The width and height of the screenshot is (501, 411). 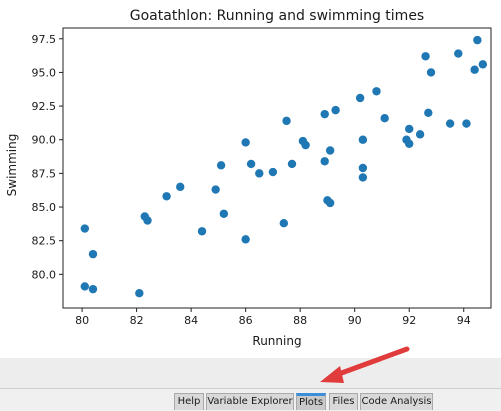 I want to click on x-tick-label: 92, so click(x=409, y=320).